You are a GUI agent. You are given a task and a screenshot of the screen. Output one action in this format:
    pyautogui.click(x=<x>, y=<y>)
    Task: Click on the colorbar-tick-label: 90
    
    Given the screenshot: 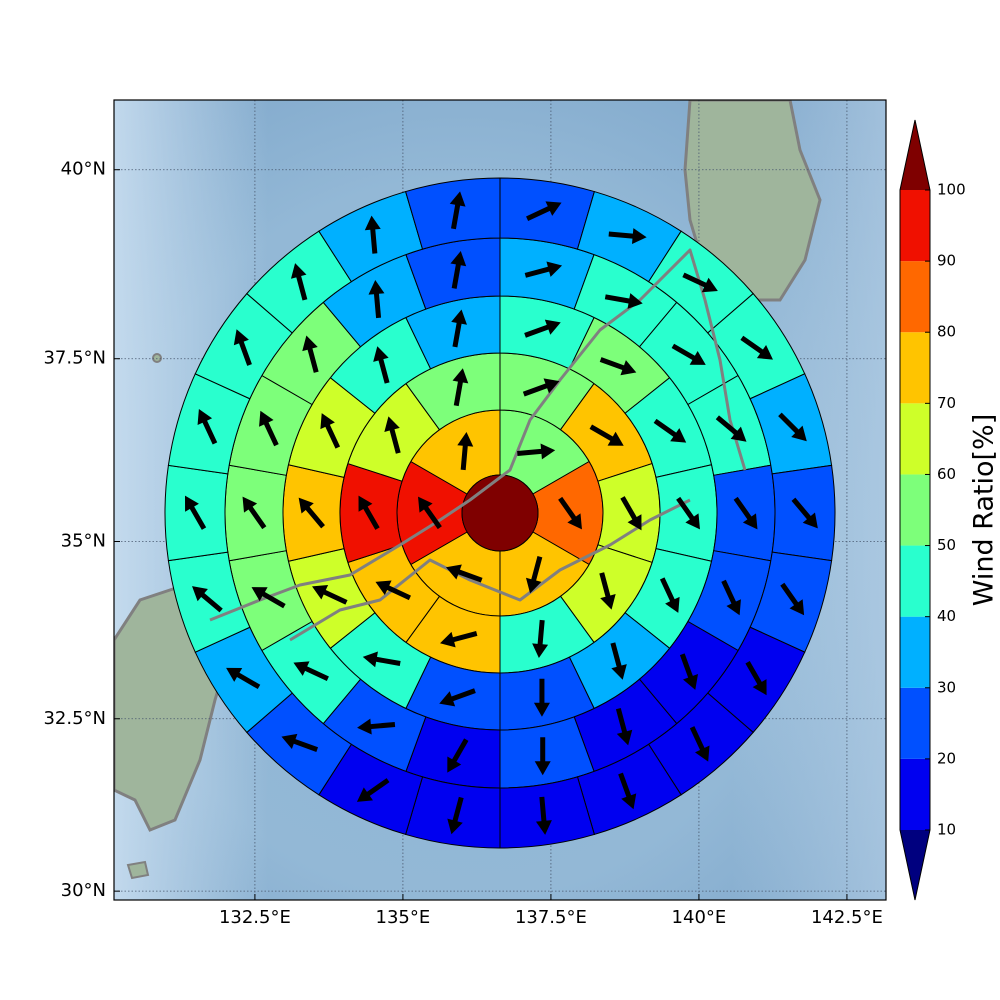 What is the action you would take?
    pyautogui.click(x=946, y=261)
    